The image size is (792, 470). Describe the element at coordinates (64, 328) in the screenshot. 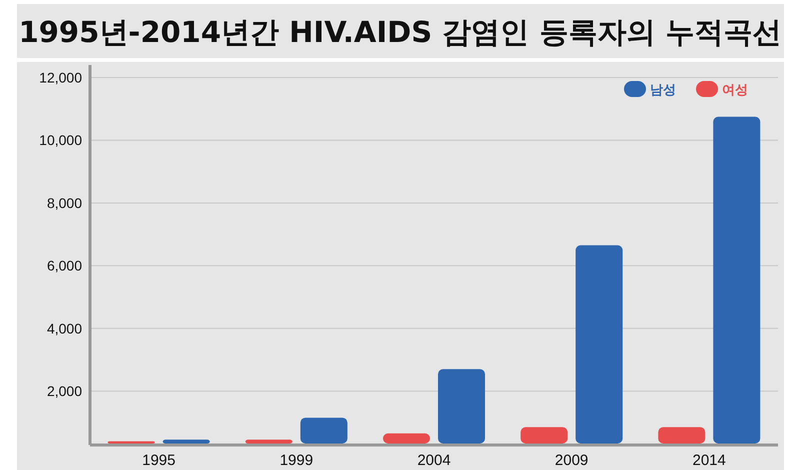

I see `y-tick-label: 4,000` at that location.